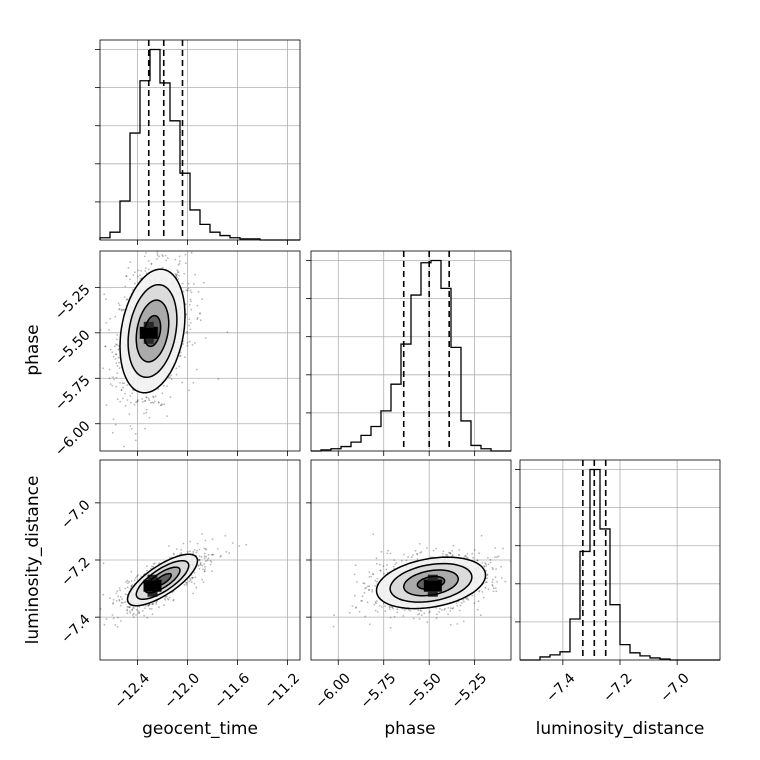 The height and width of the screenshot is (760, 760). Describe the element at coordinates (148, 324) in the screenshot. I see `density-peak-upper` at that location.